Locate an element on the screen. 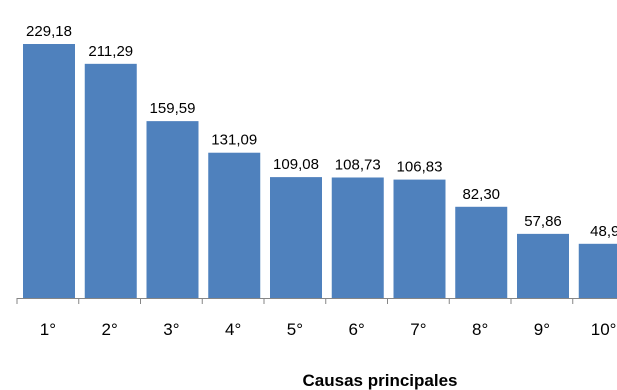 The width and height of the screenshot is (617, 390). data-label-10: 48,9 is located at coordinates (603, 231).